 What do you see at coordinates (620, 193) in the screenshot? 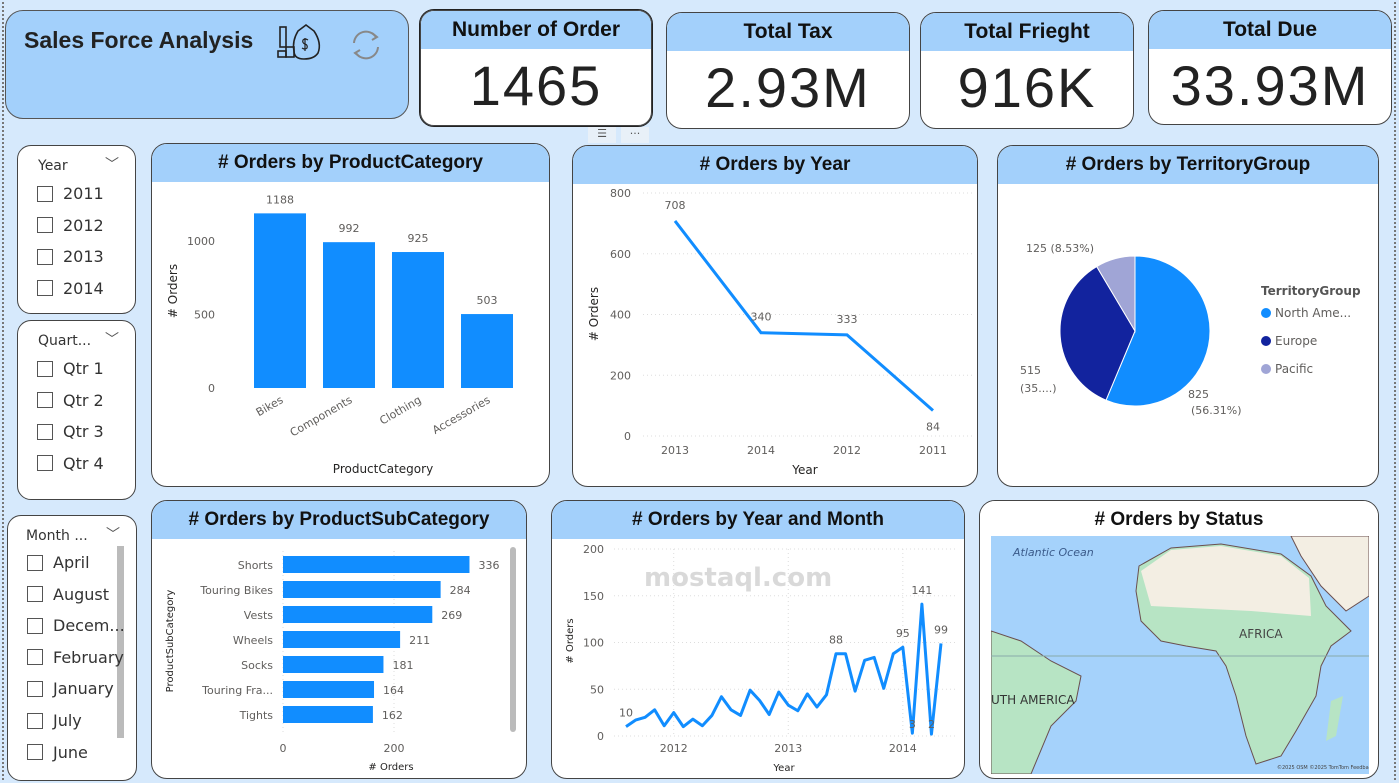
I see `y-tick-label: 800` at bounding box center [620, 193].